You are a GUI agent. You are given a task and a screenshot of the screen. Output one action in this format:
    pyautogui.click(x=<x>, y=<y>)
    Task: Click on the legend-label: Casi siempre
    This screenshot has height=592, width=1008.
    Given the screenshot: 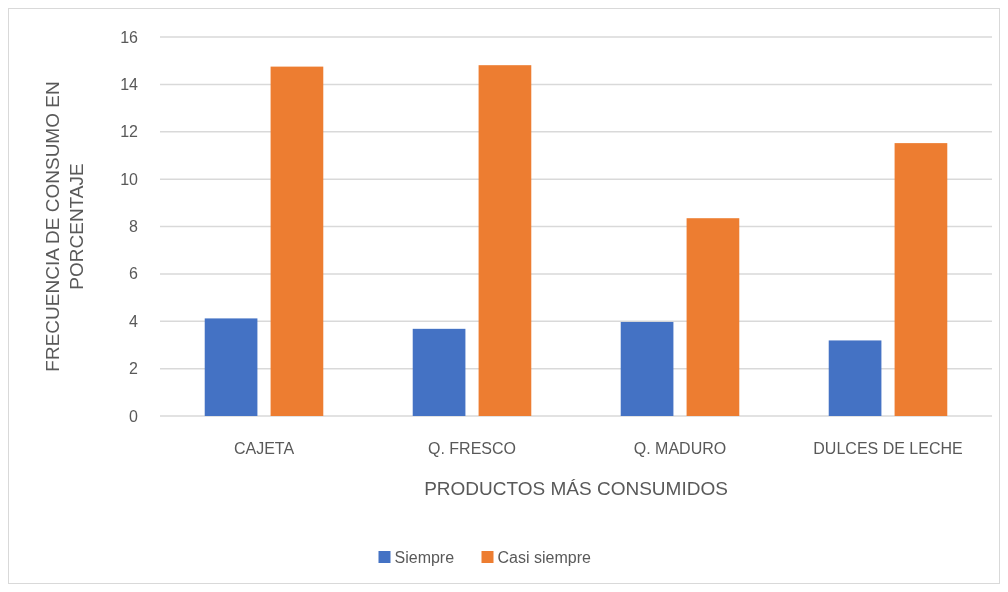 What is the action you would take?
    pyautogui.click(x=544, y=557)
    